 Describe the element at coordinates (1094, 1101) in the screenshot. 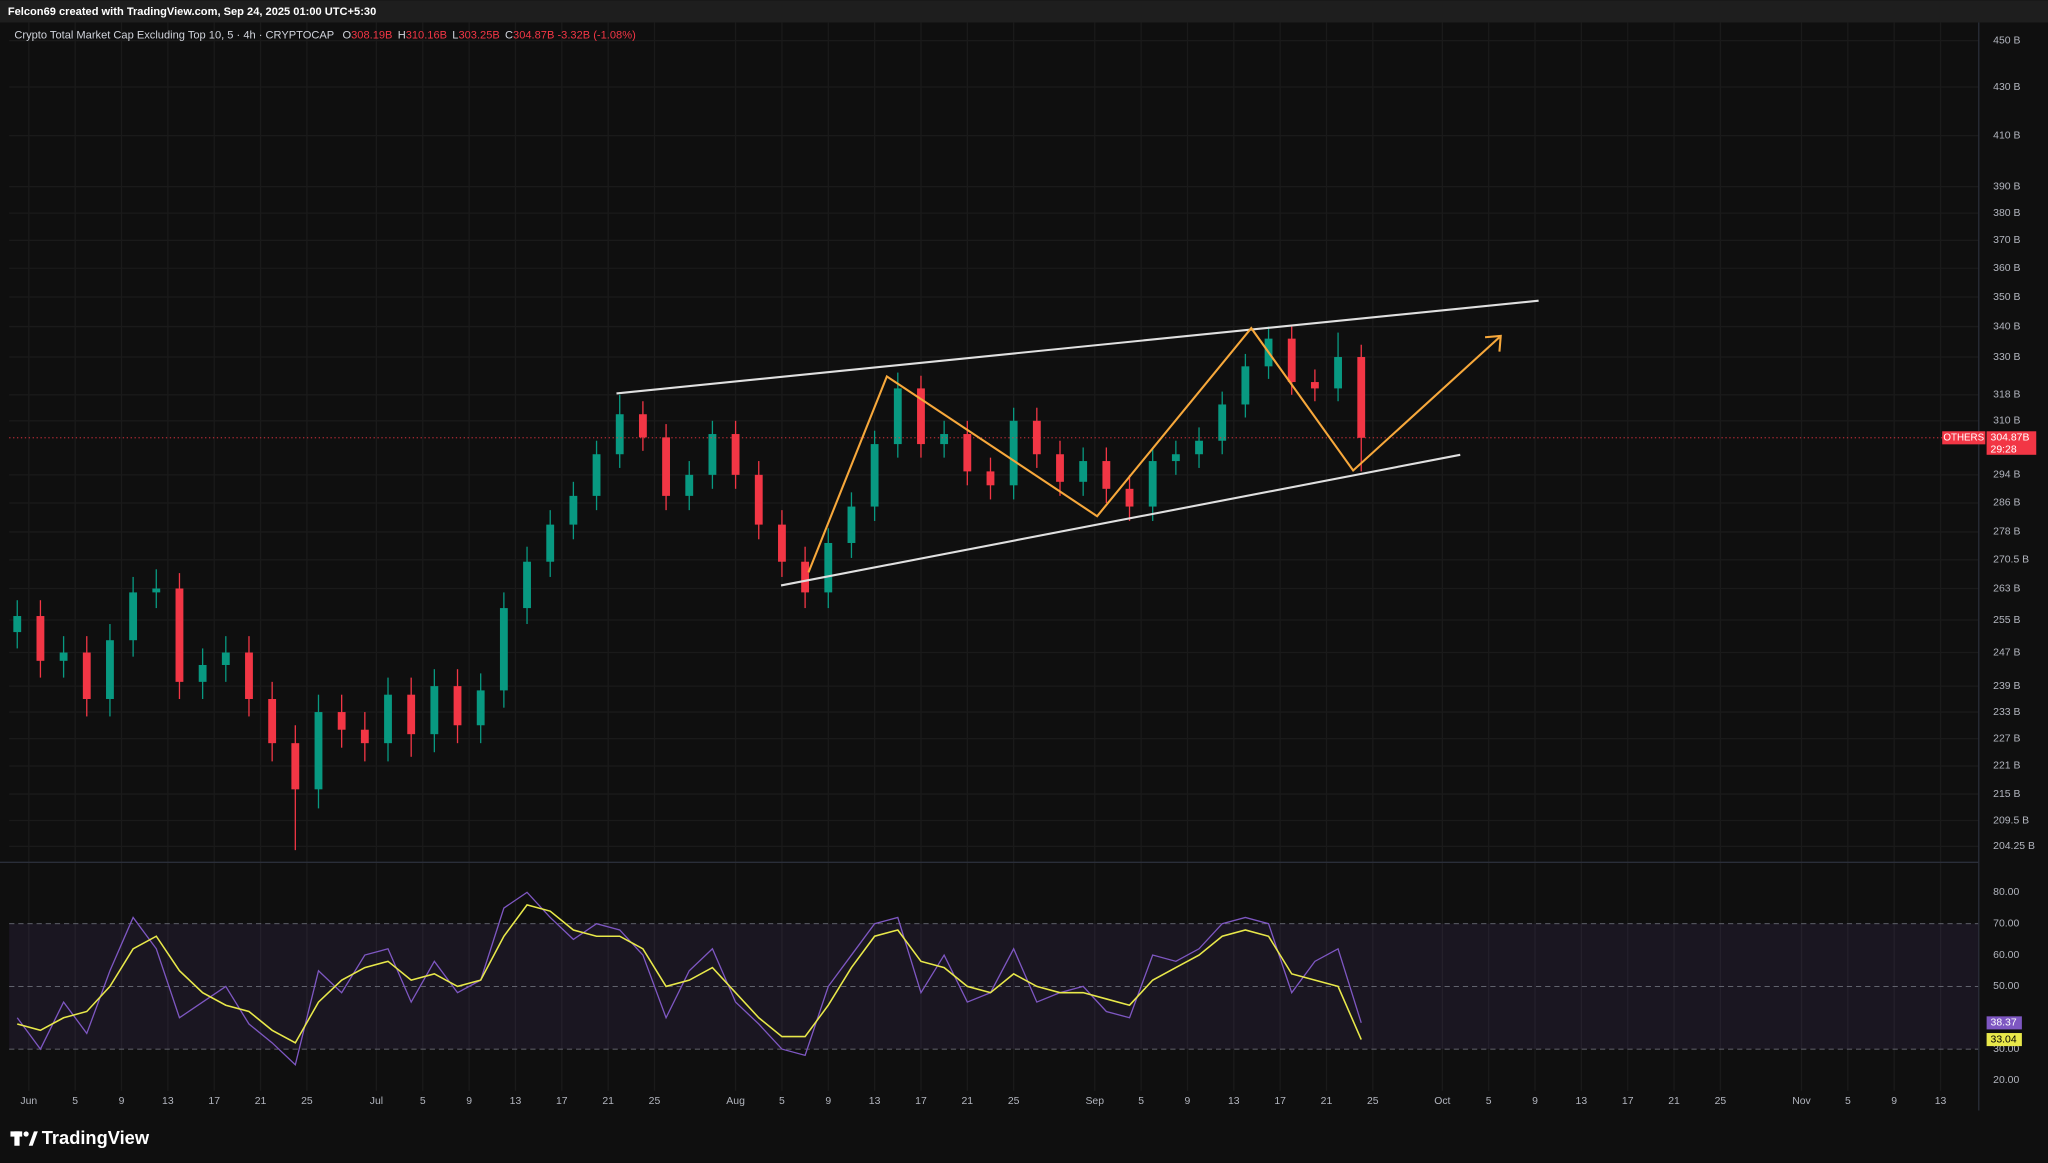

I see `x-tick-label: Sep` at that location.